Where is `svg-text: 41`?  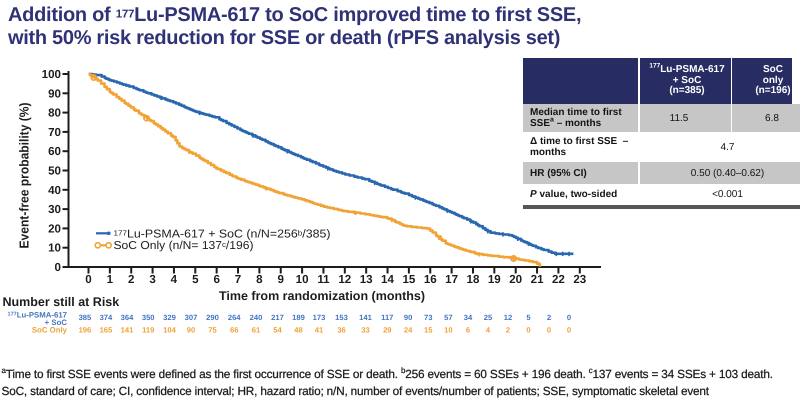 svg-text: 41 is located at coordinates (319, 330).